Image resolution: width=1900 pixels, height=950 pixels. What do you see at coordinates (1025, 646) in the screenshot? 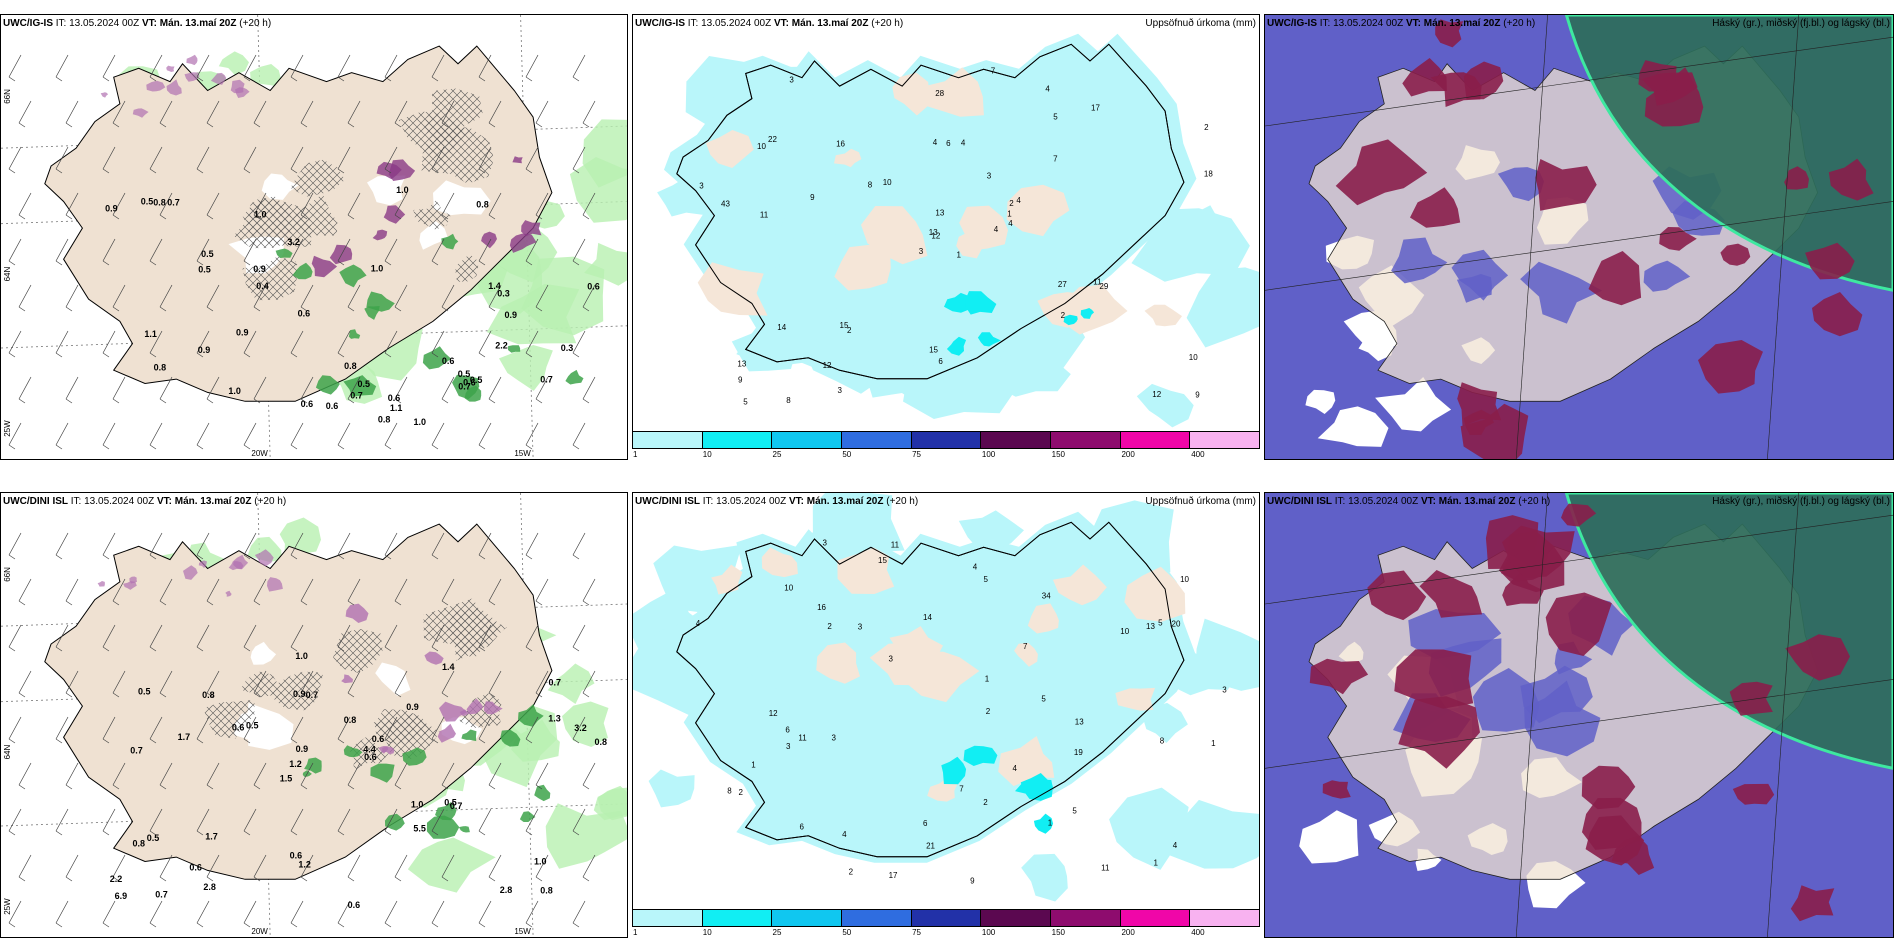
I see `accum-value-label: 7` at bounding box center [1025, 646].